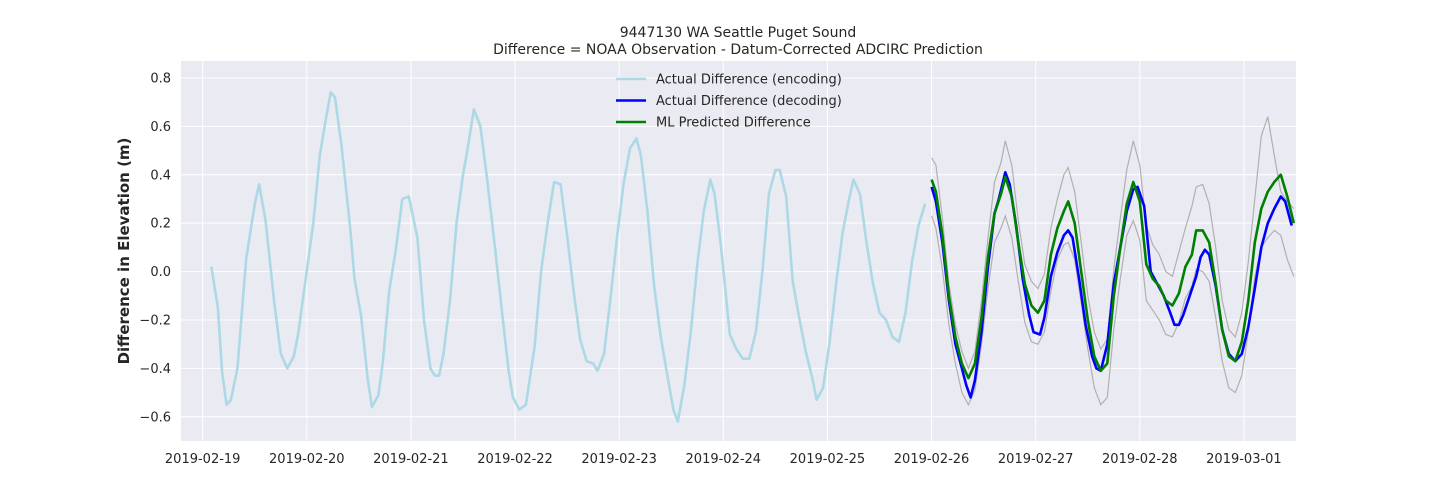  What do you see at coordinates (155, 248) in the screenshot?
I see `y-tick-labels: −0.6 −0.4 −0.2 0.0 0.2 0.4 0.6 0.8` at bounding box center [155, 248].